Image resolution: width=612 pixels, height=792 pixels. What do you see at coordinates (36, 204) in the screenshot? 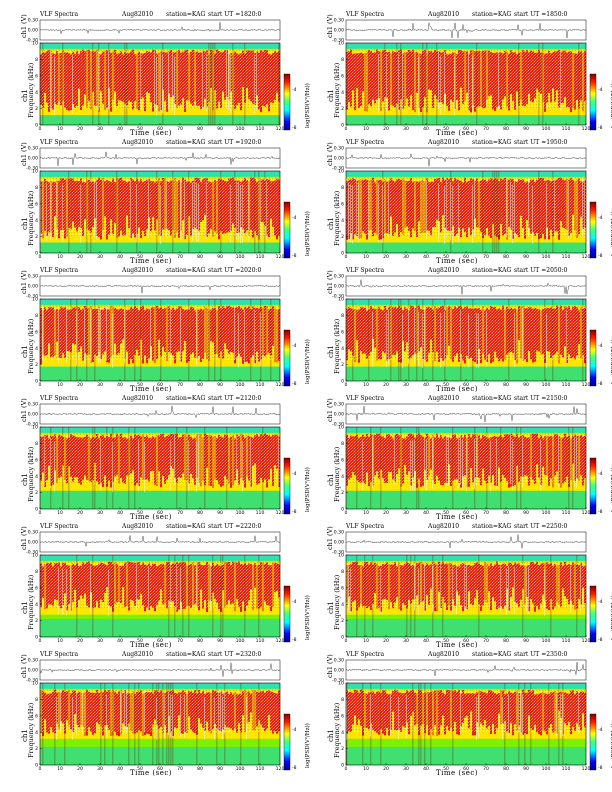
I see `freq-tick-label: 6` at bounding box center [36, 204].